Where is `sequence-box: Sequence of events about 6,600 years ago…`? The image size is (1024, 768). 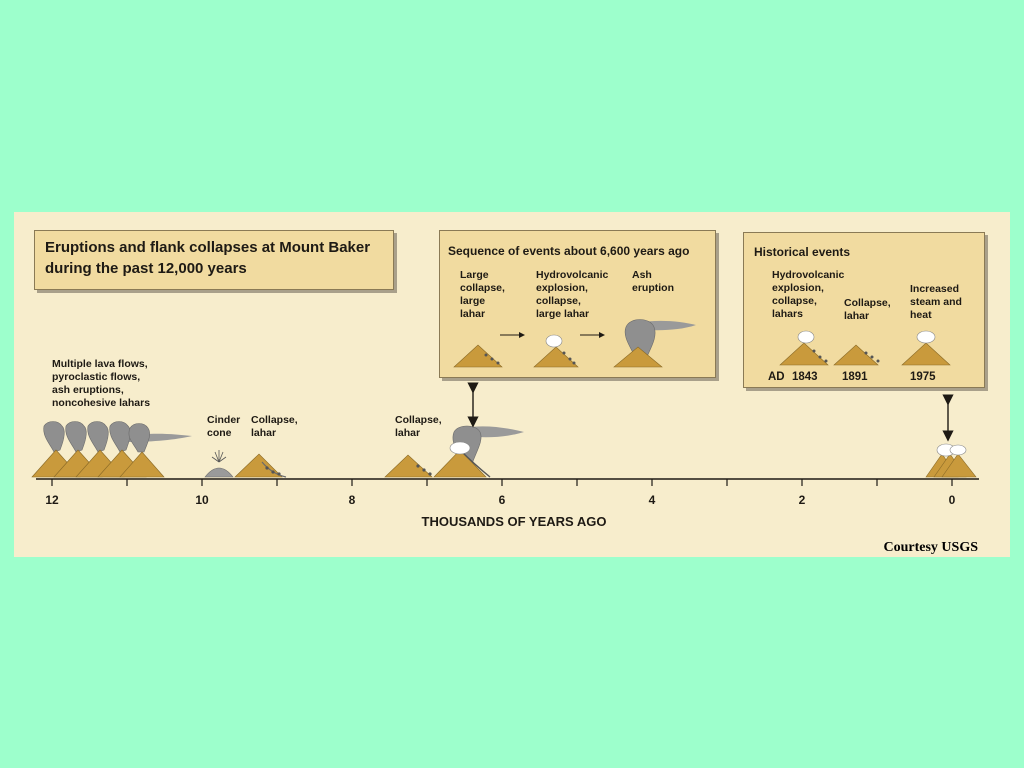 sequence-box: Sequence of events about 6,600 years ago… is located at coordinates (577, 304).